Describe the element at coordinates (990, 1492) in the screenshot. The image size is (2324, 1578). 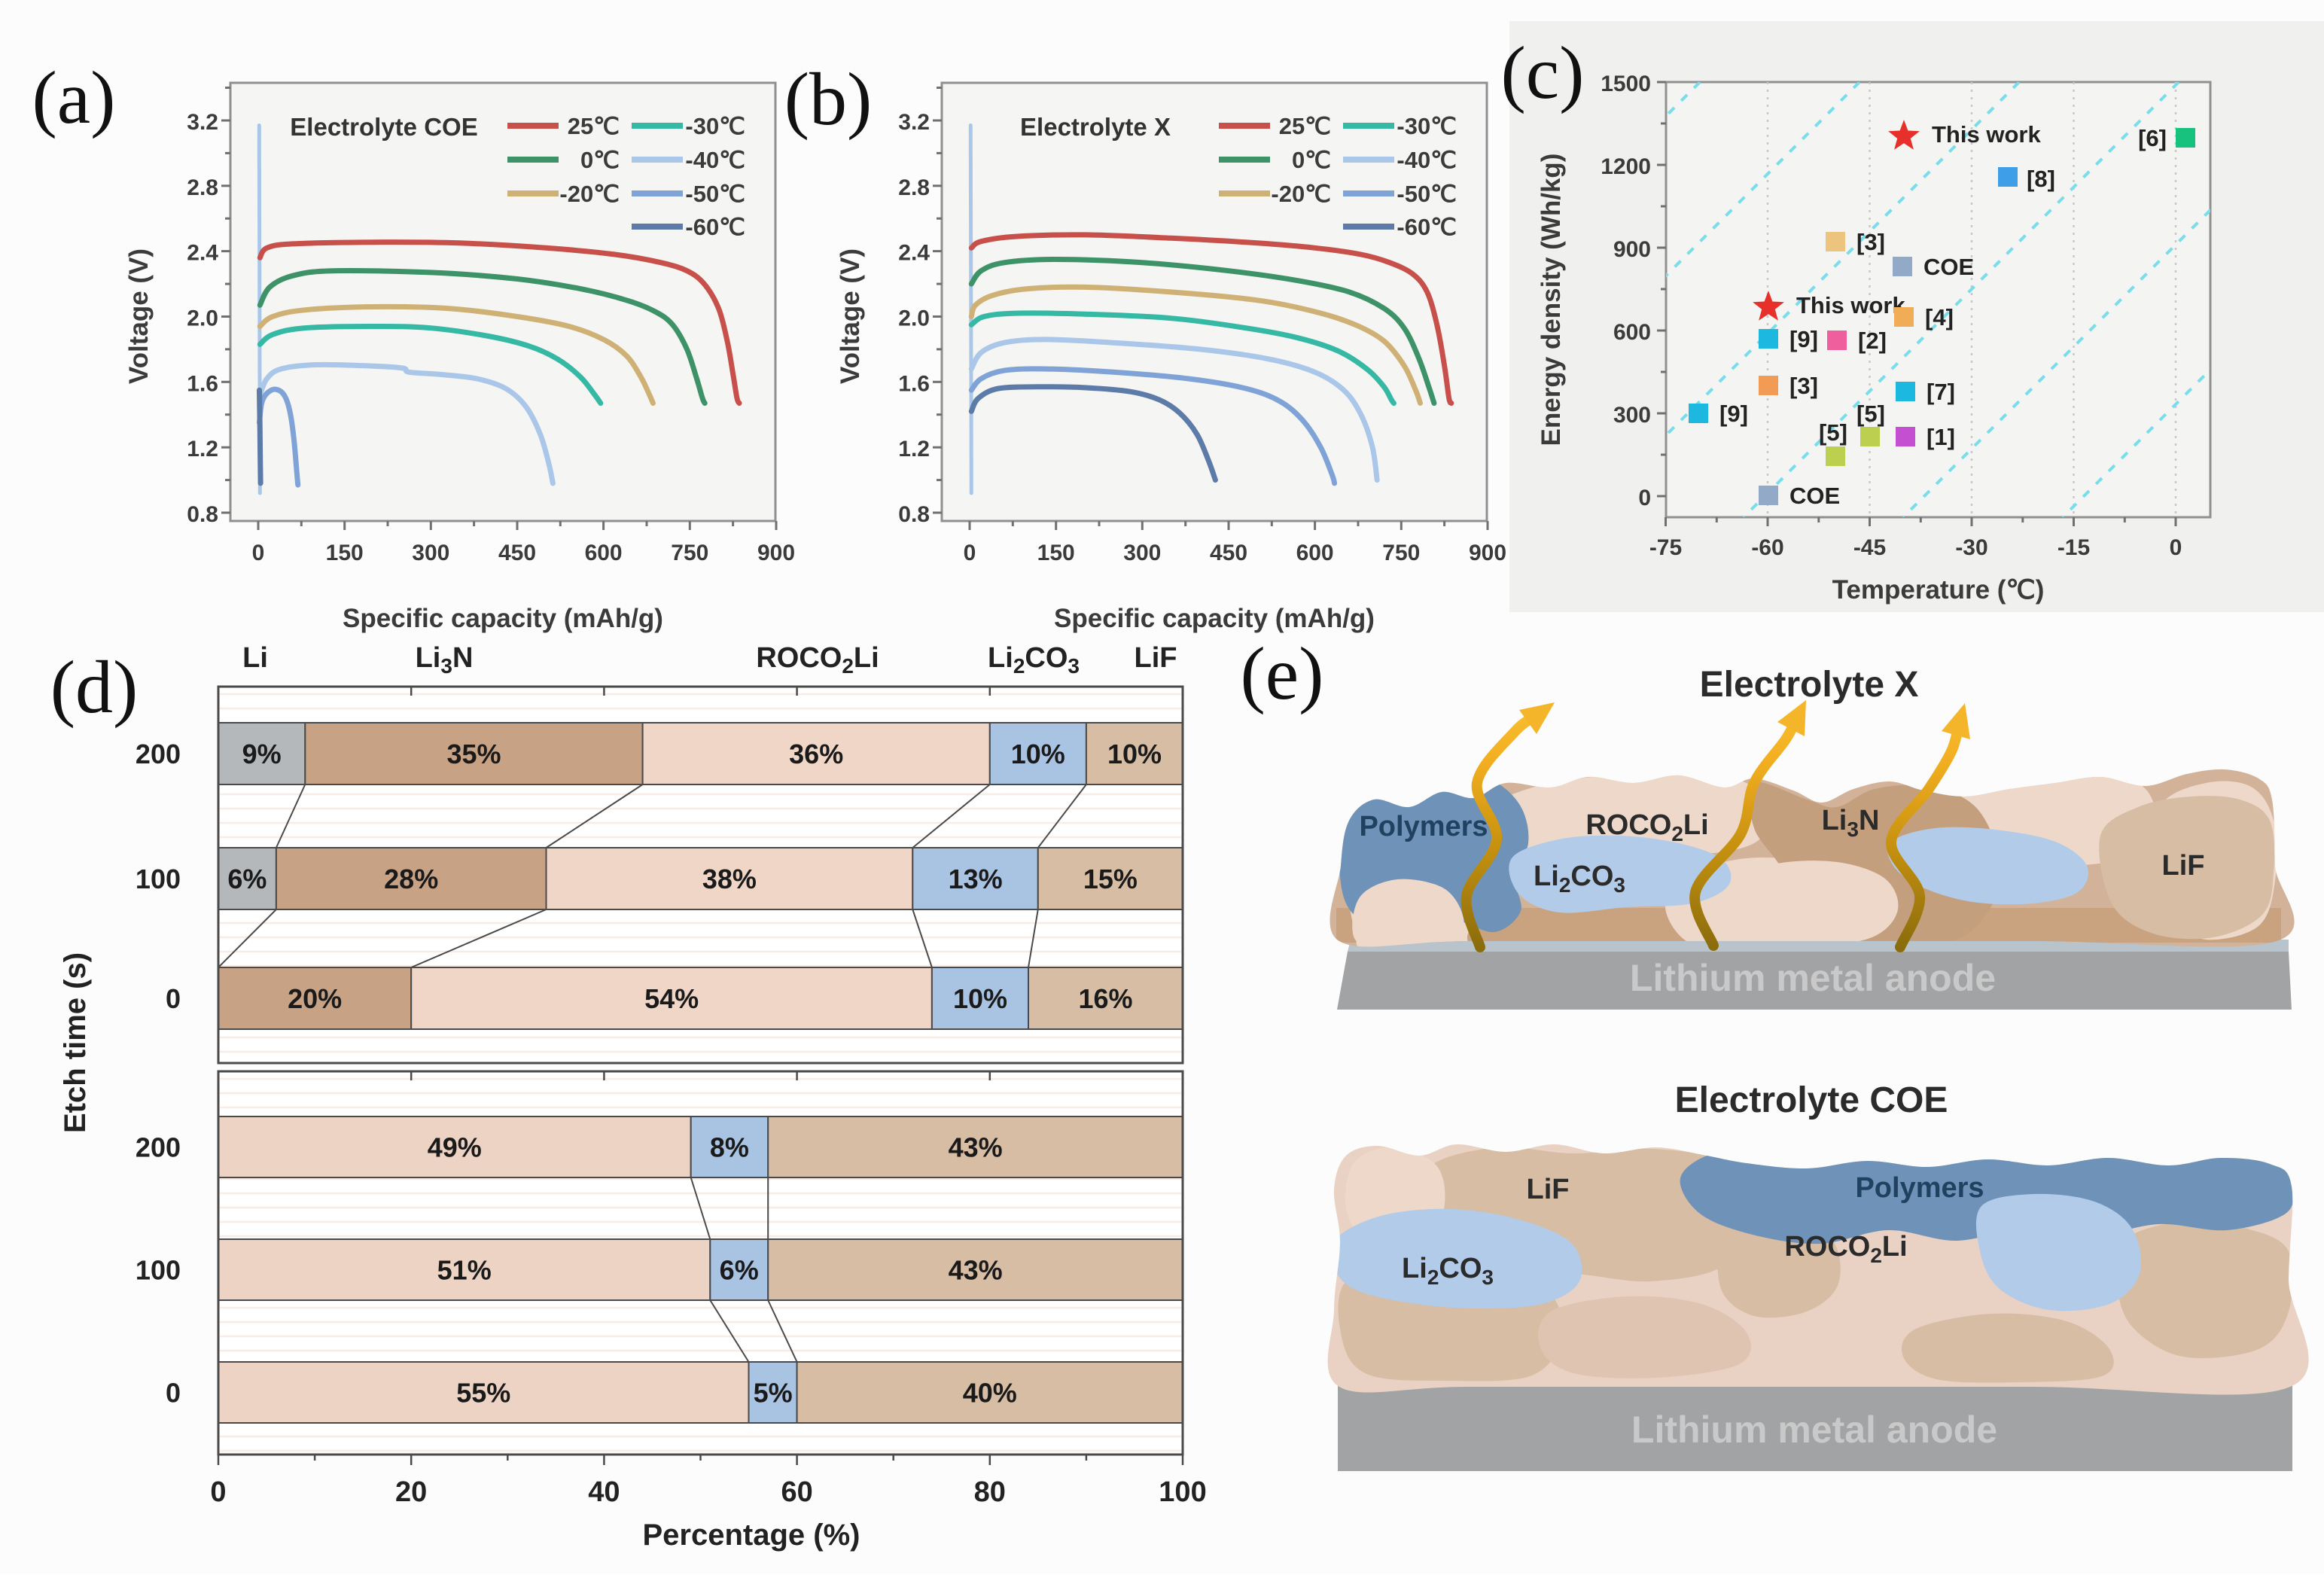
I see `svg-text: 80` at that location.